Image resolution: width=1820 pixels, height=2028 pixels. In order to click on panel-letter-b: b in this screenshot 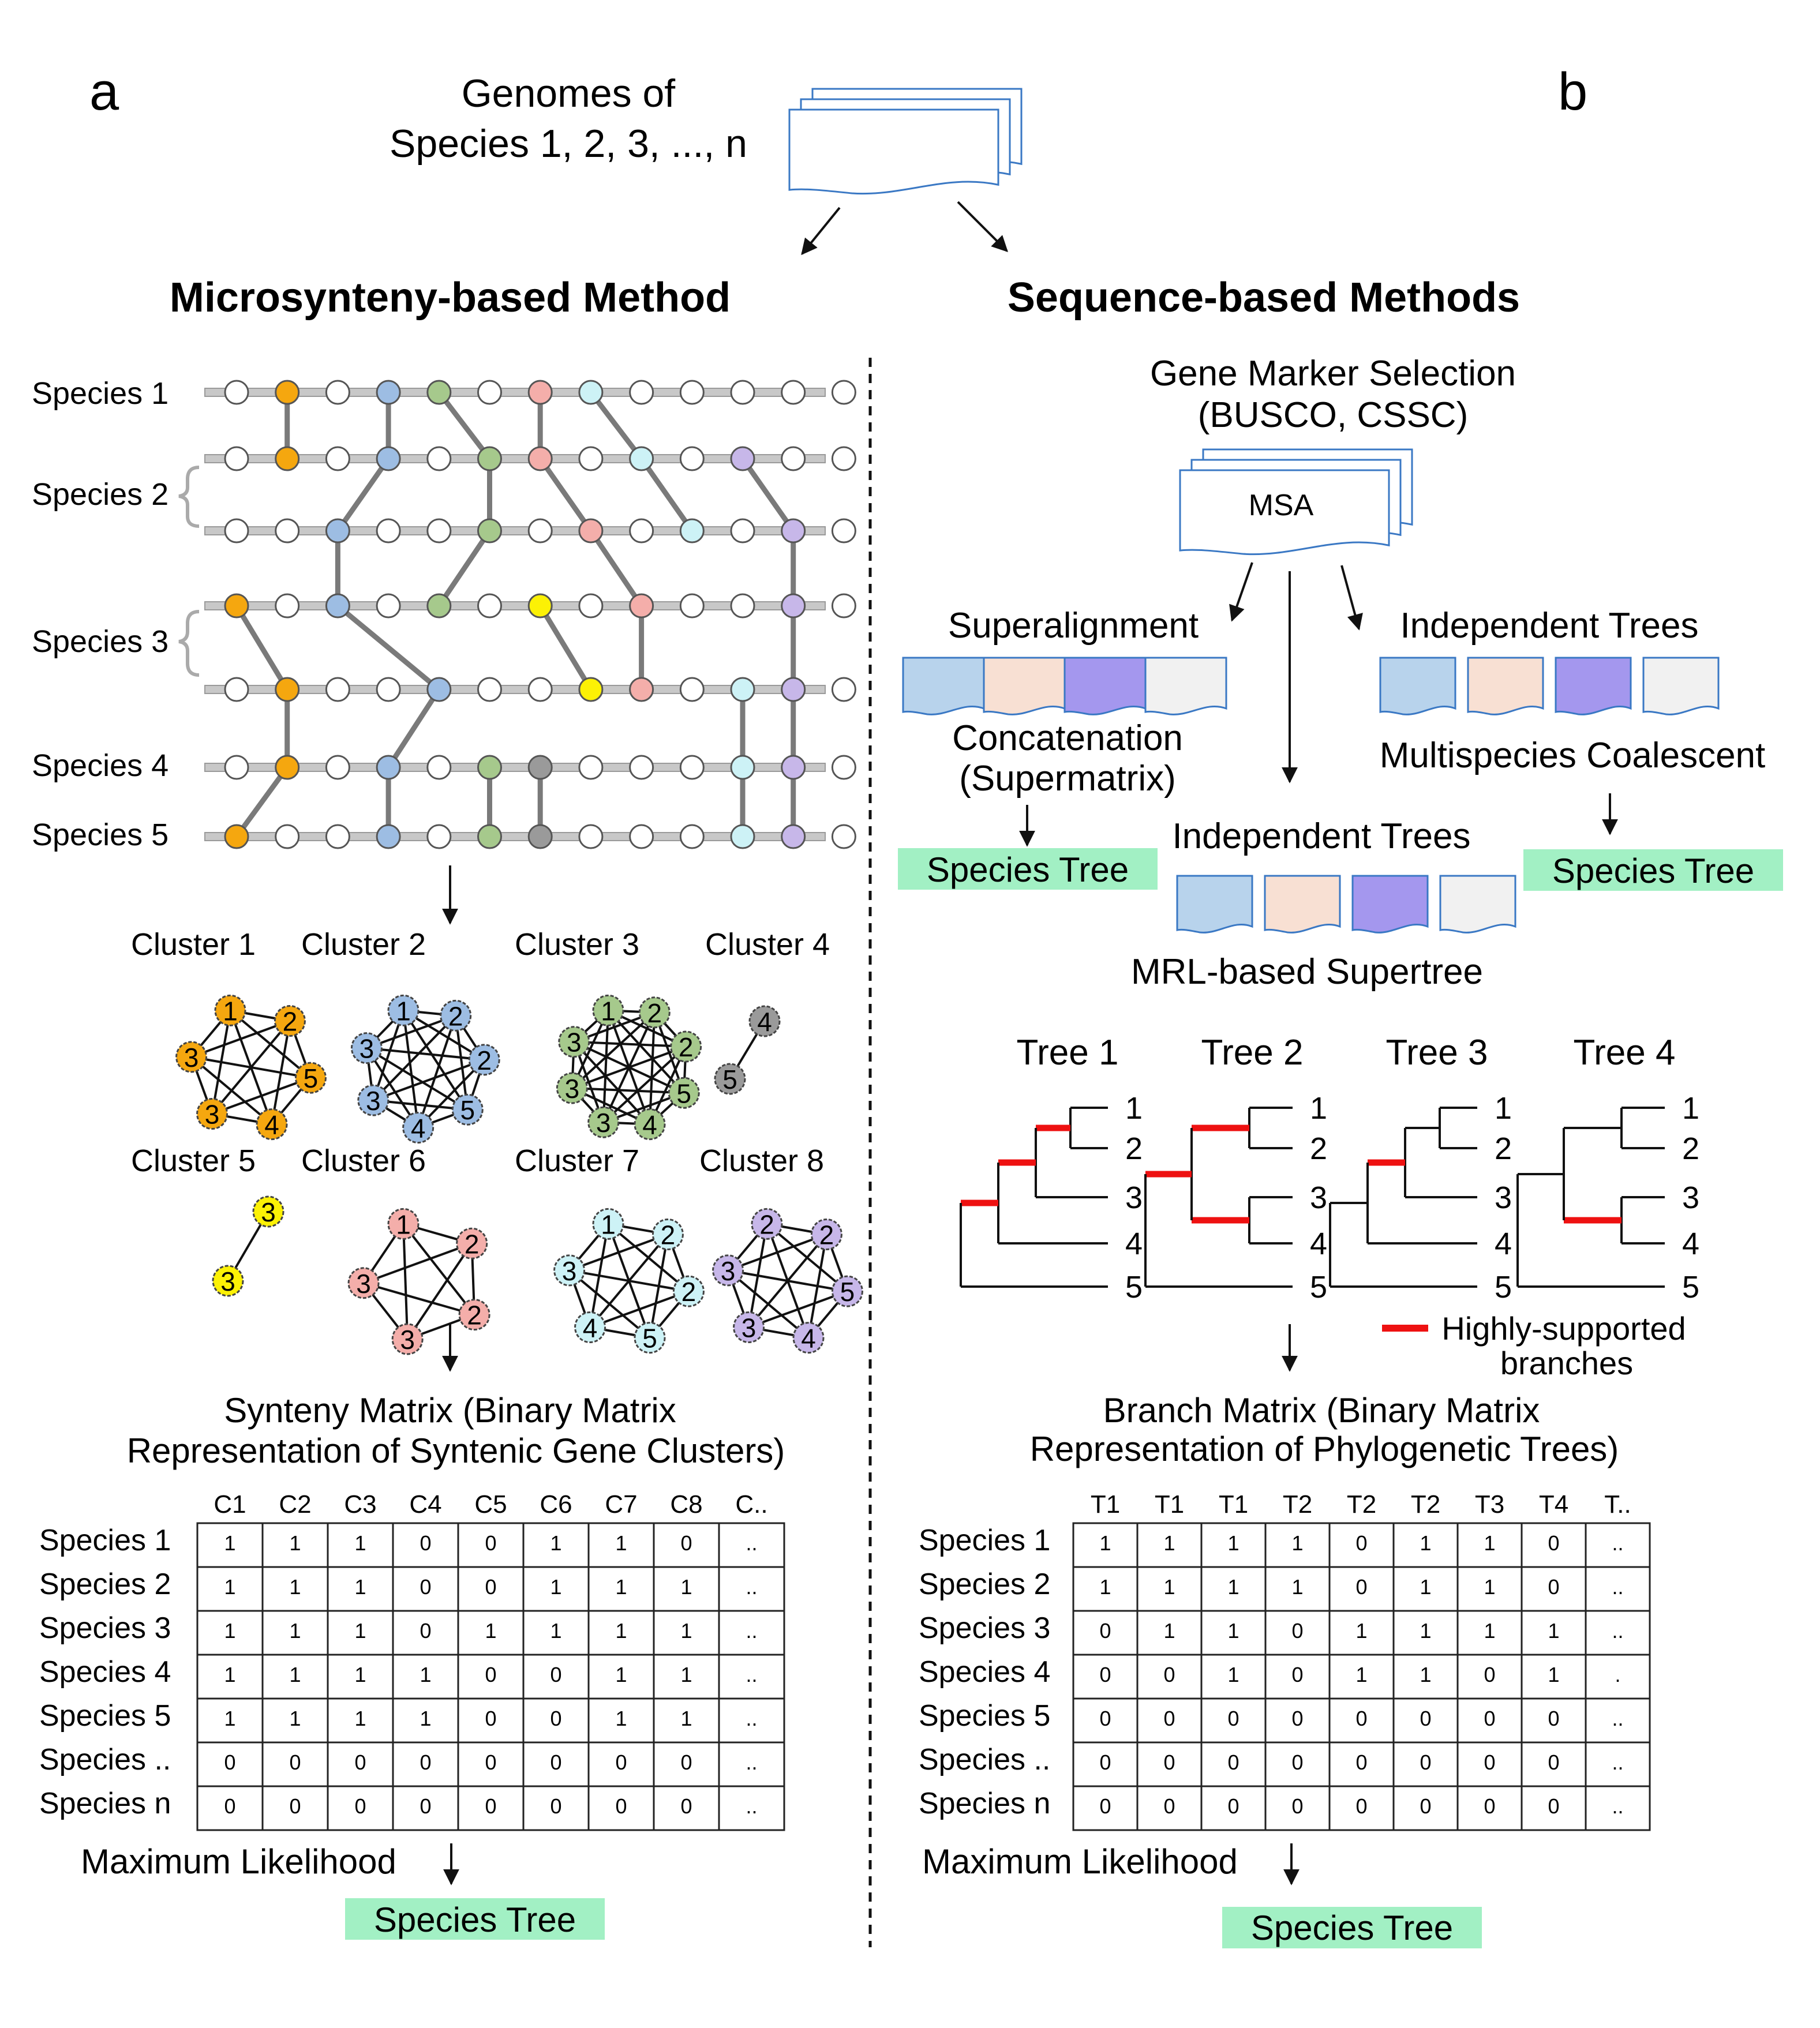, I will do `click(1572, 92)`.